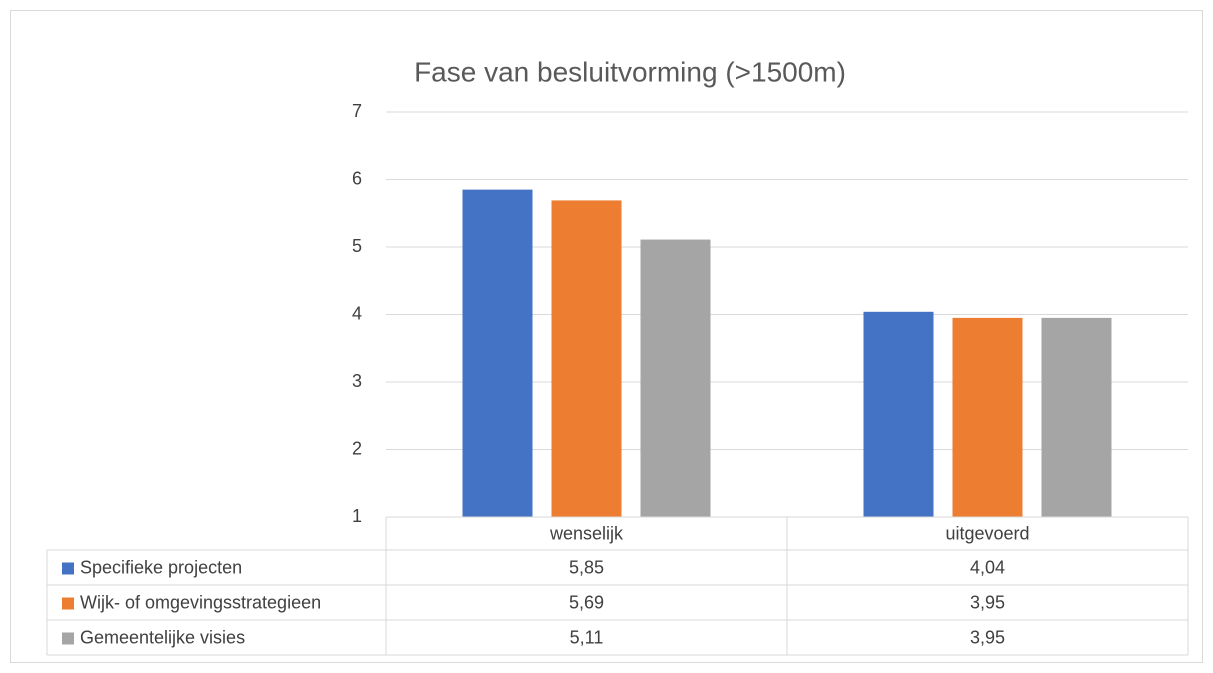 Image resolution: width=1213 pixels, height=673 pixels. Describe the element at coordinates (357, 246) in the screenshot. I see `y-tick-label: 5` at that location.